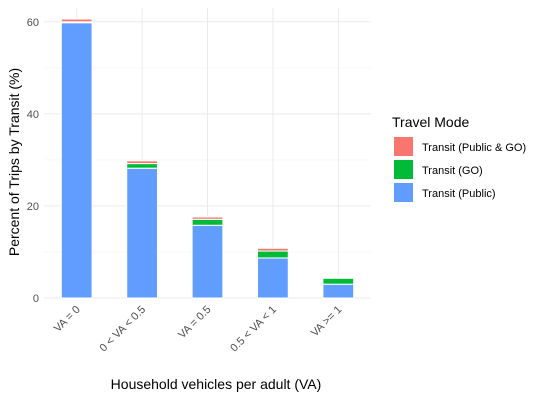  What do you see at coordinates (33, 161) in the screenshot?
I see `y-axis-ticks: 0 20 40 60` at bounding box center [33, 161].